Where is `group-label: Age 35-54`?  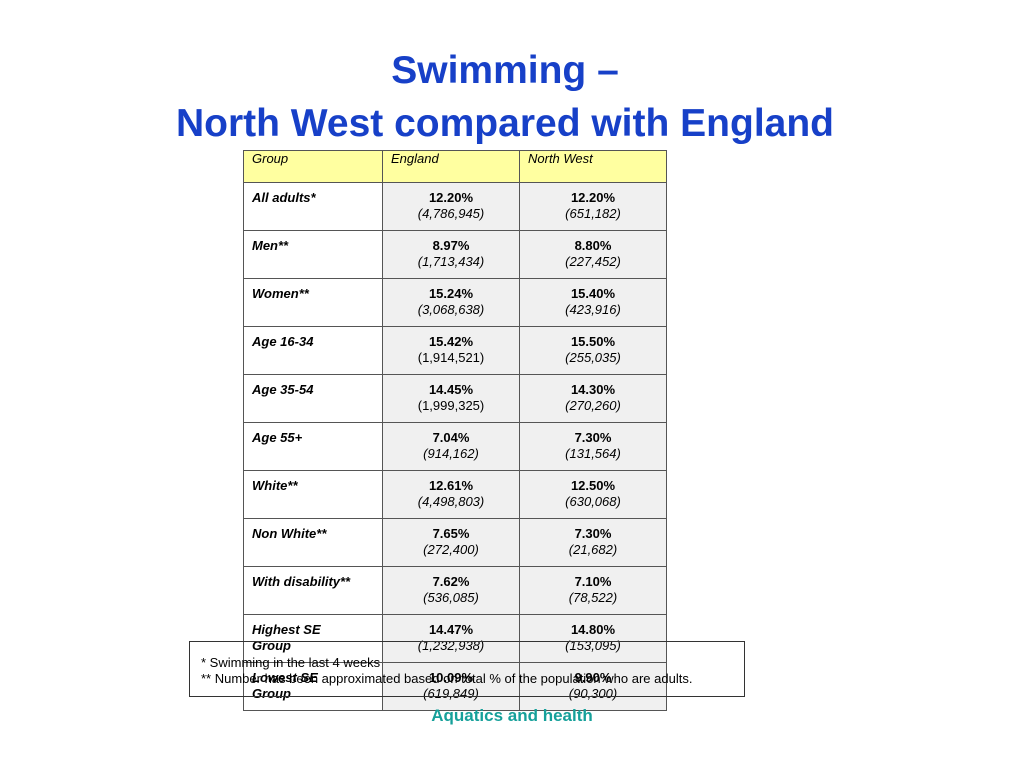 group-label: Age 35-54 is located at coordinates (313, 398).